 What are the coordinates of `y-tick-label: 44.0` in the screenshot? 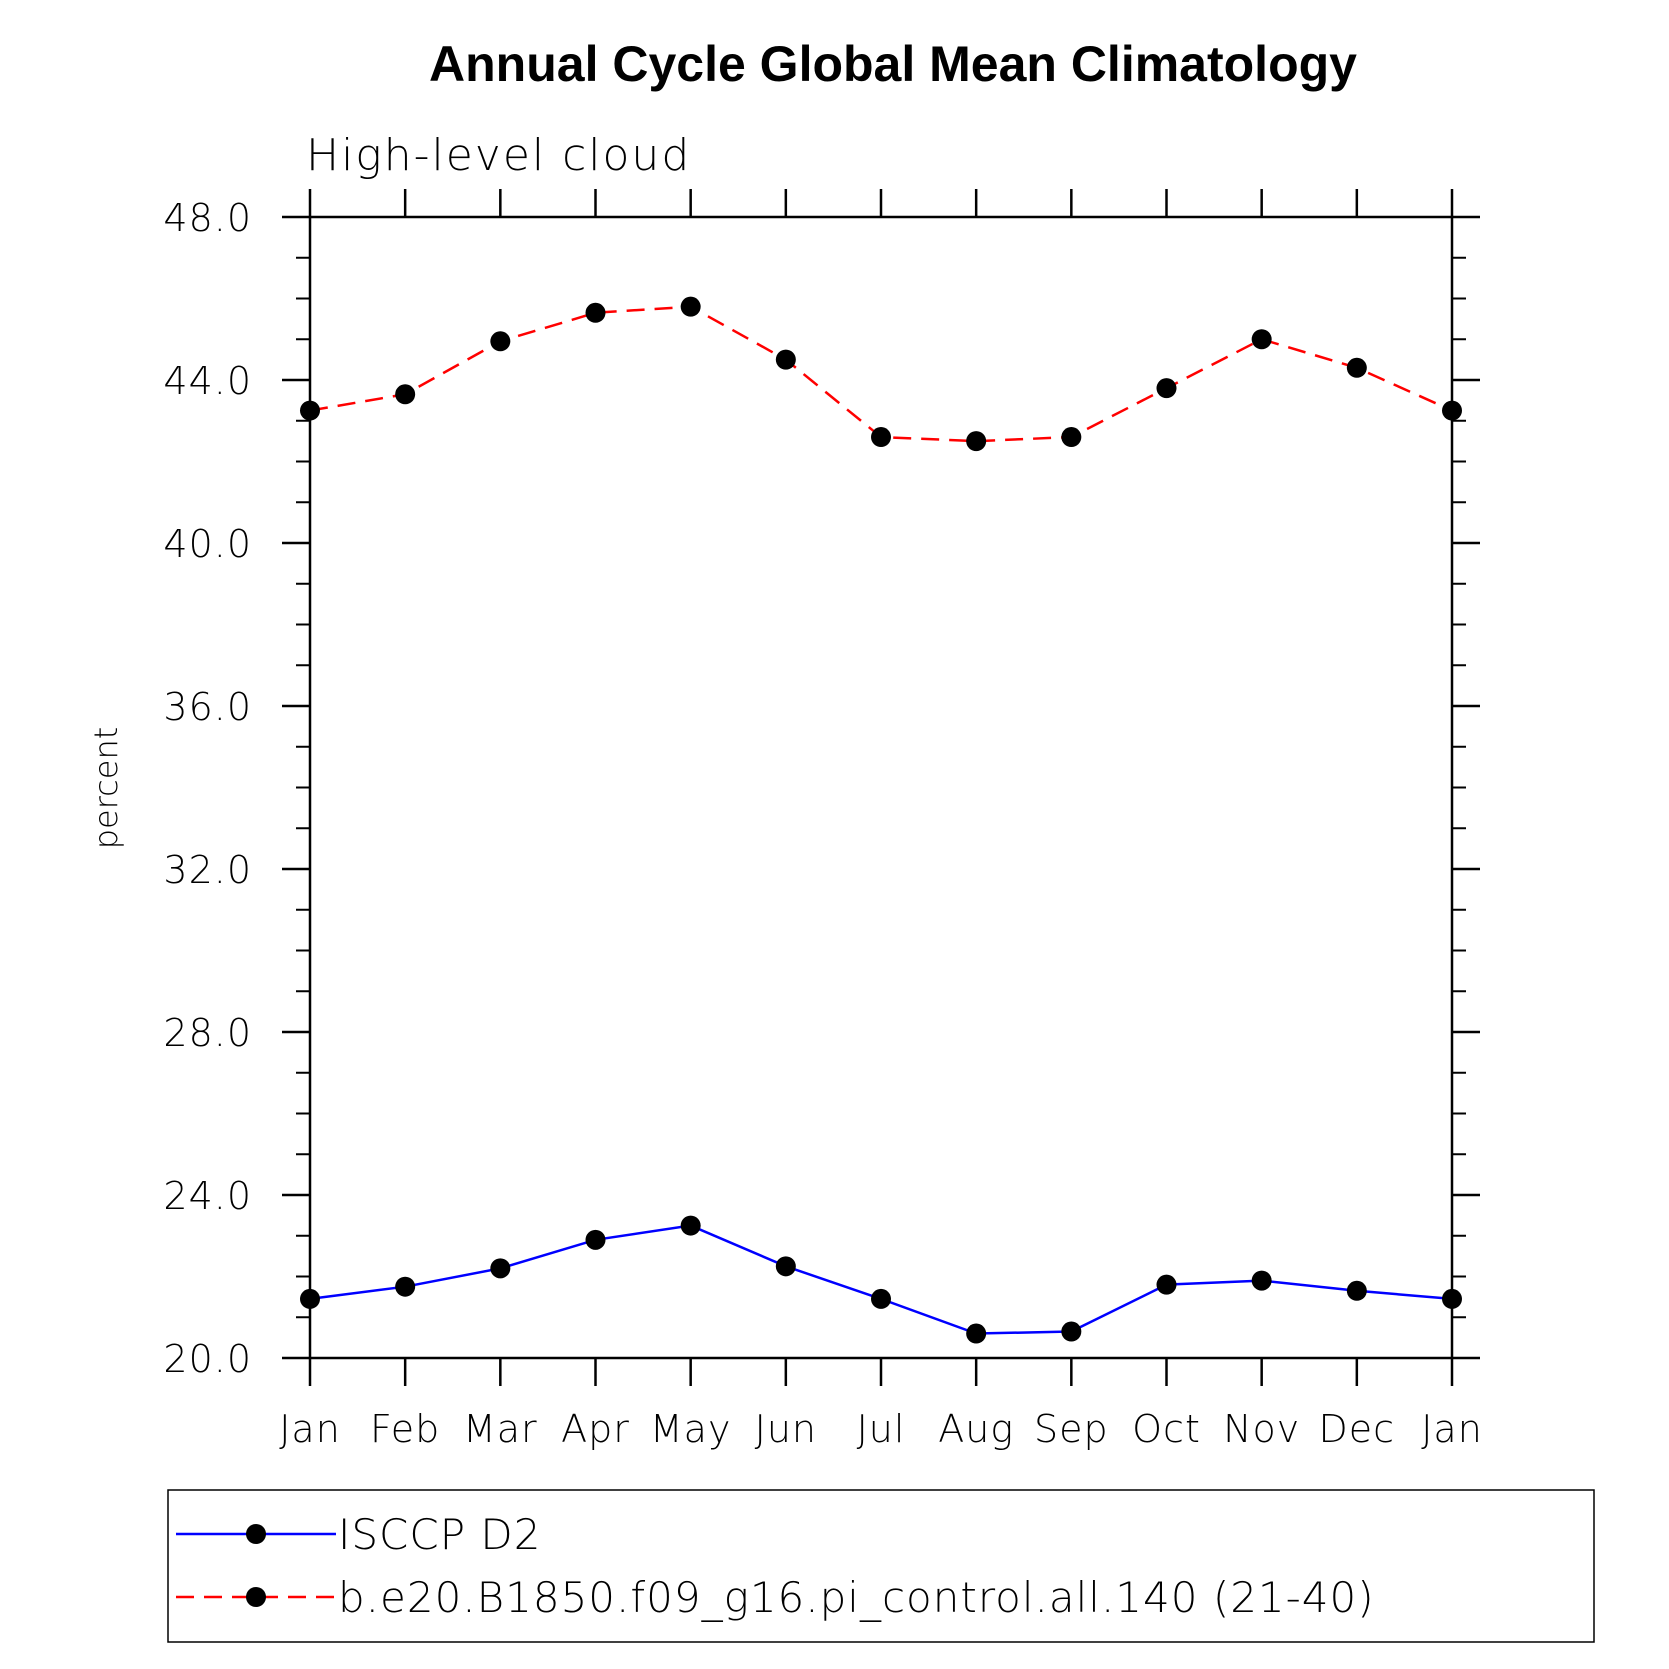 It's located at (207, 381).